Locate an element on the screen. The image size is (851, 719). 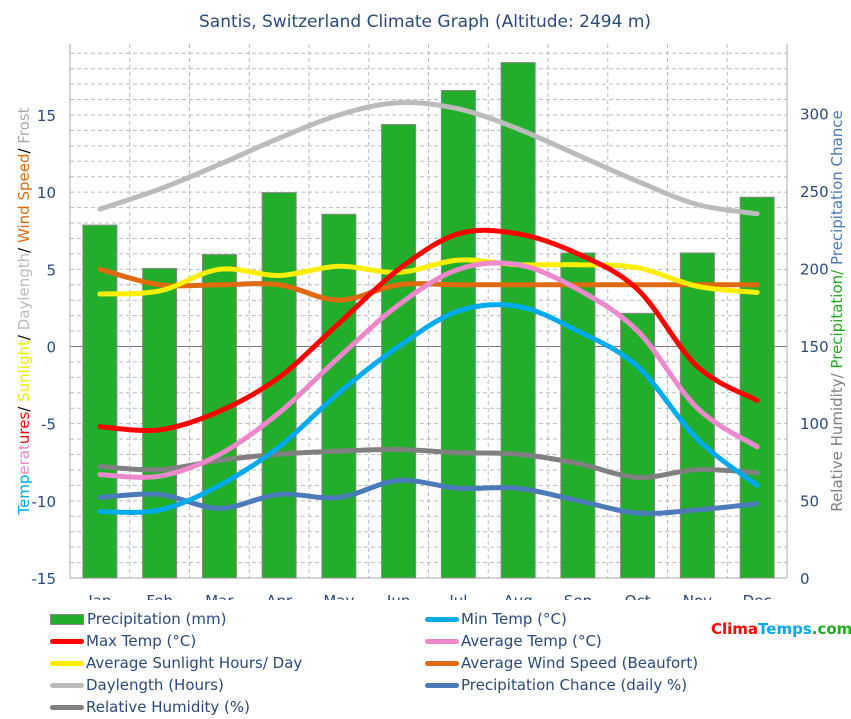
right-tick-label: 150 is located at coordinates (814, 347).